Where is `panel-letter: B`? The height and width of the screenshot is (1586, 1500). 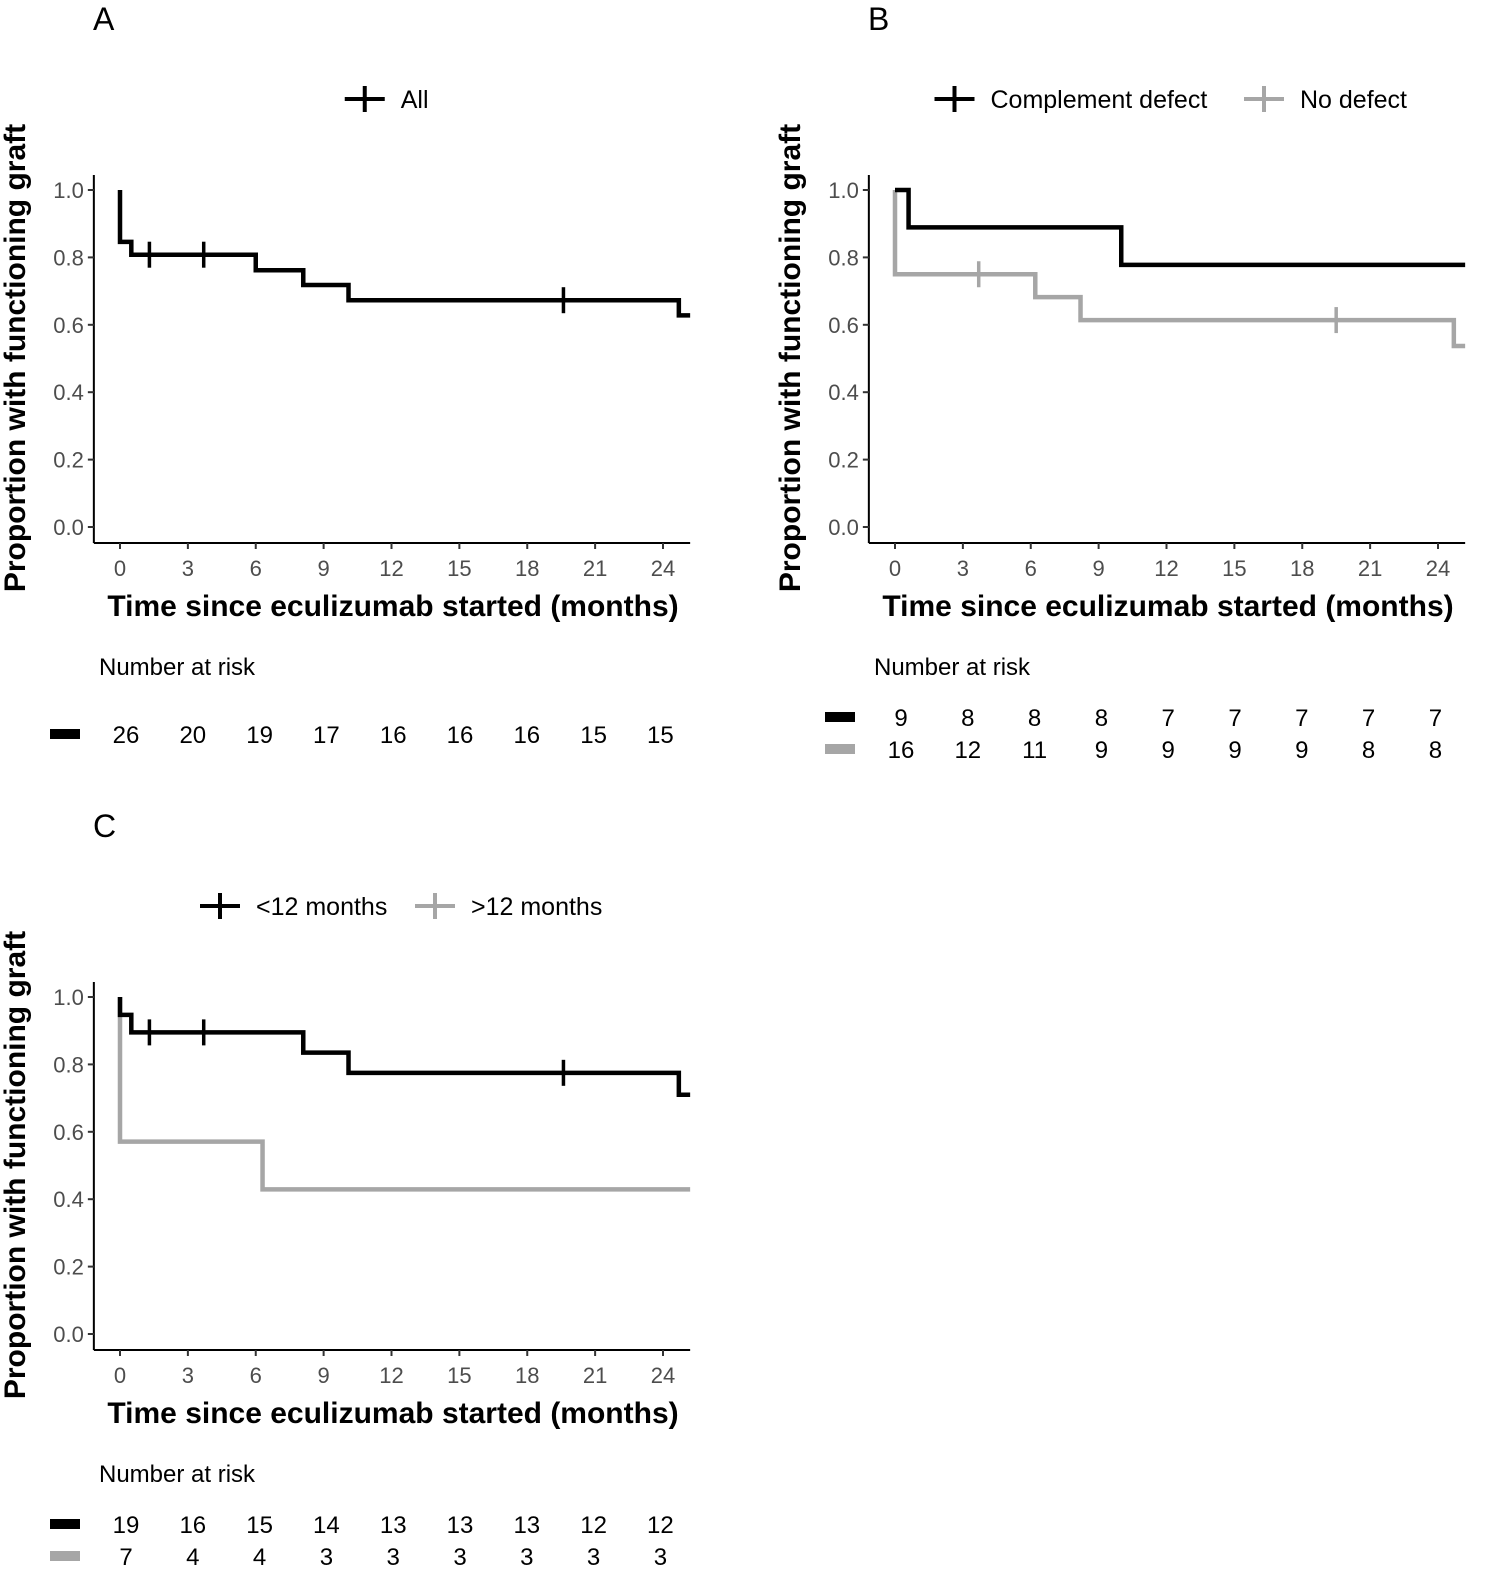
panel-letter: B is located at coordinates (878, 19).